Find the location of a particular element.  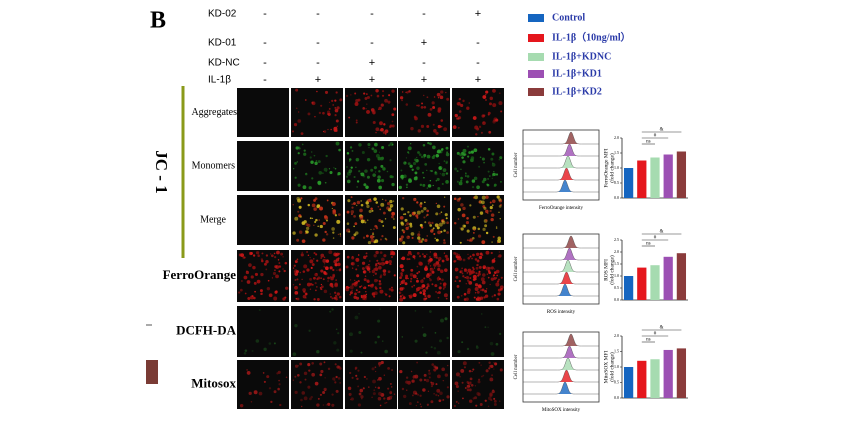

y-tick-label: 0.0 is located at coordinates (616, 299).